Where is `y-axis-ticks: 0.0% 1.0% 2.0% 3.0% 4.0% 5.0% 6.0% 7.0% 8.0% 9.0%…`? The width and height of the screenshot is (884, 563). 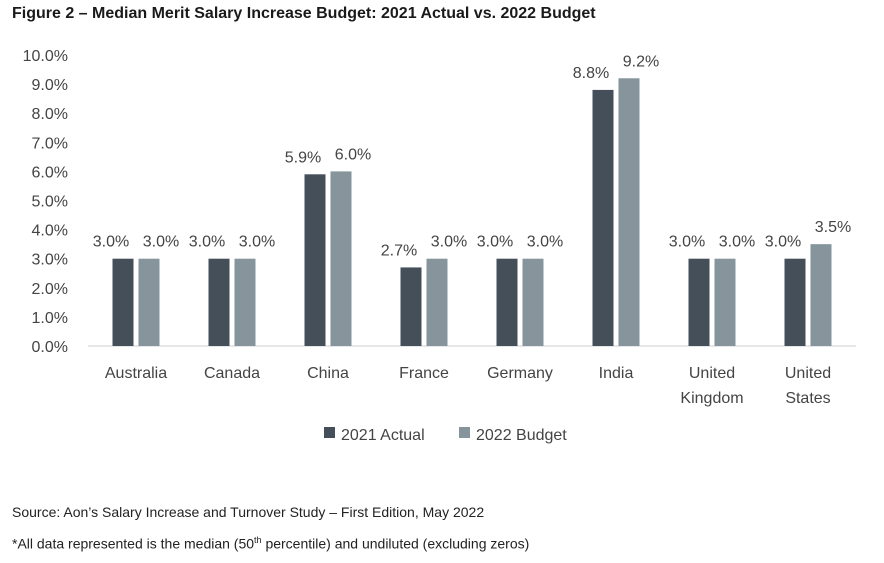 y-axis-ticks: 0.0% 1.0% 2.0% 3.0% 4.0% 5.0% 6.0% 7.0% 8.0% 9.0%… is located at coordinates (45, 202).